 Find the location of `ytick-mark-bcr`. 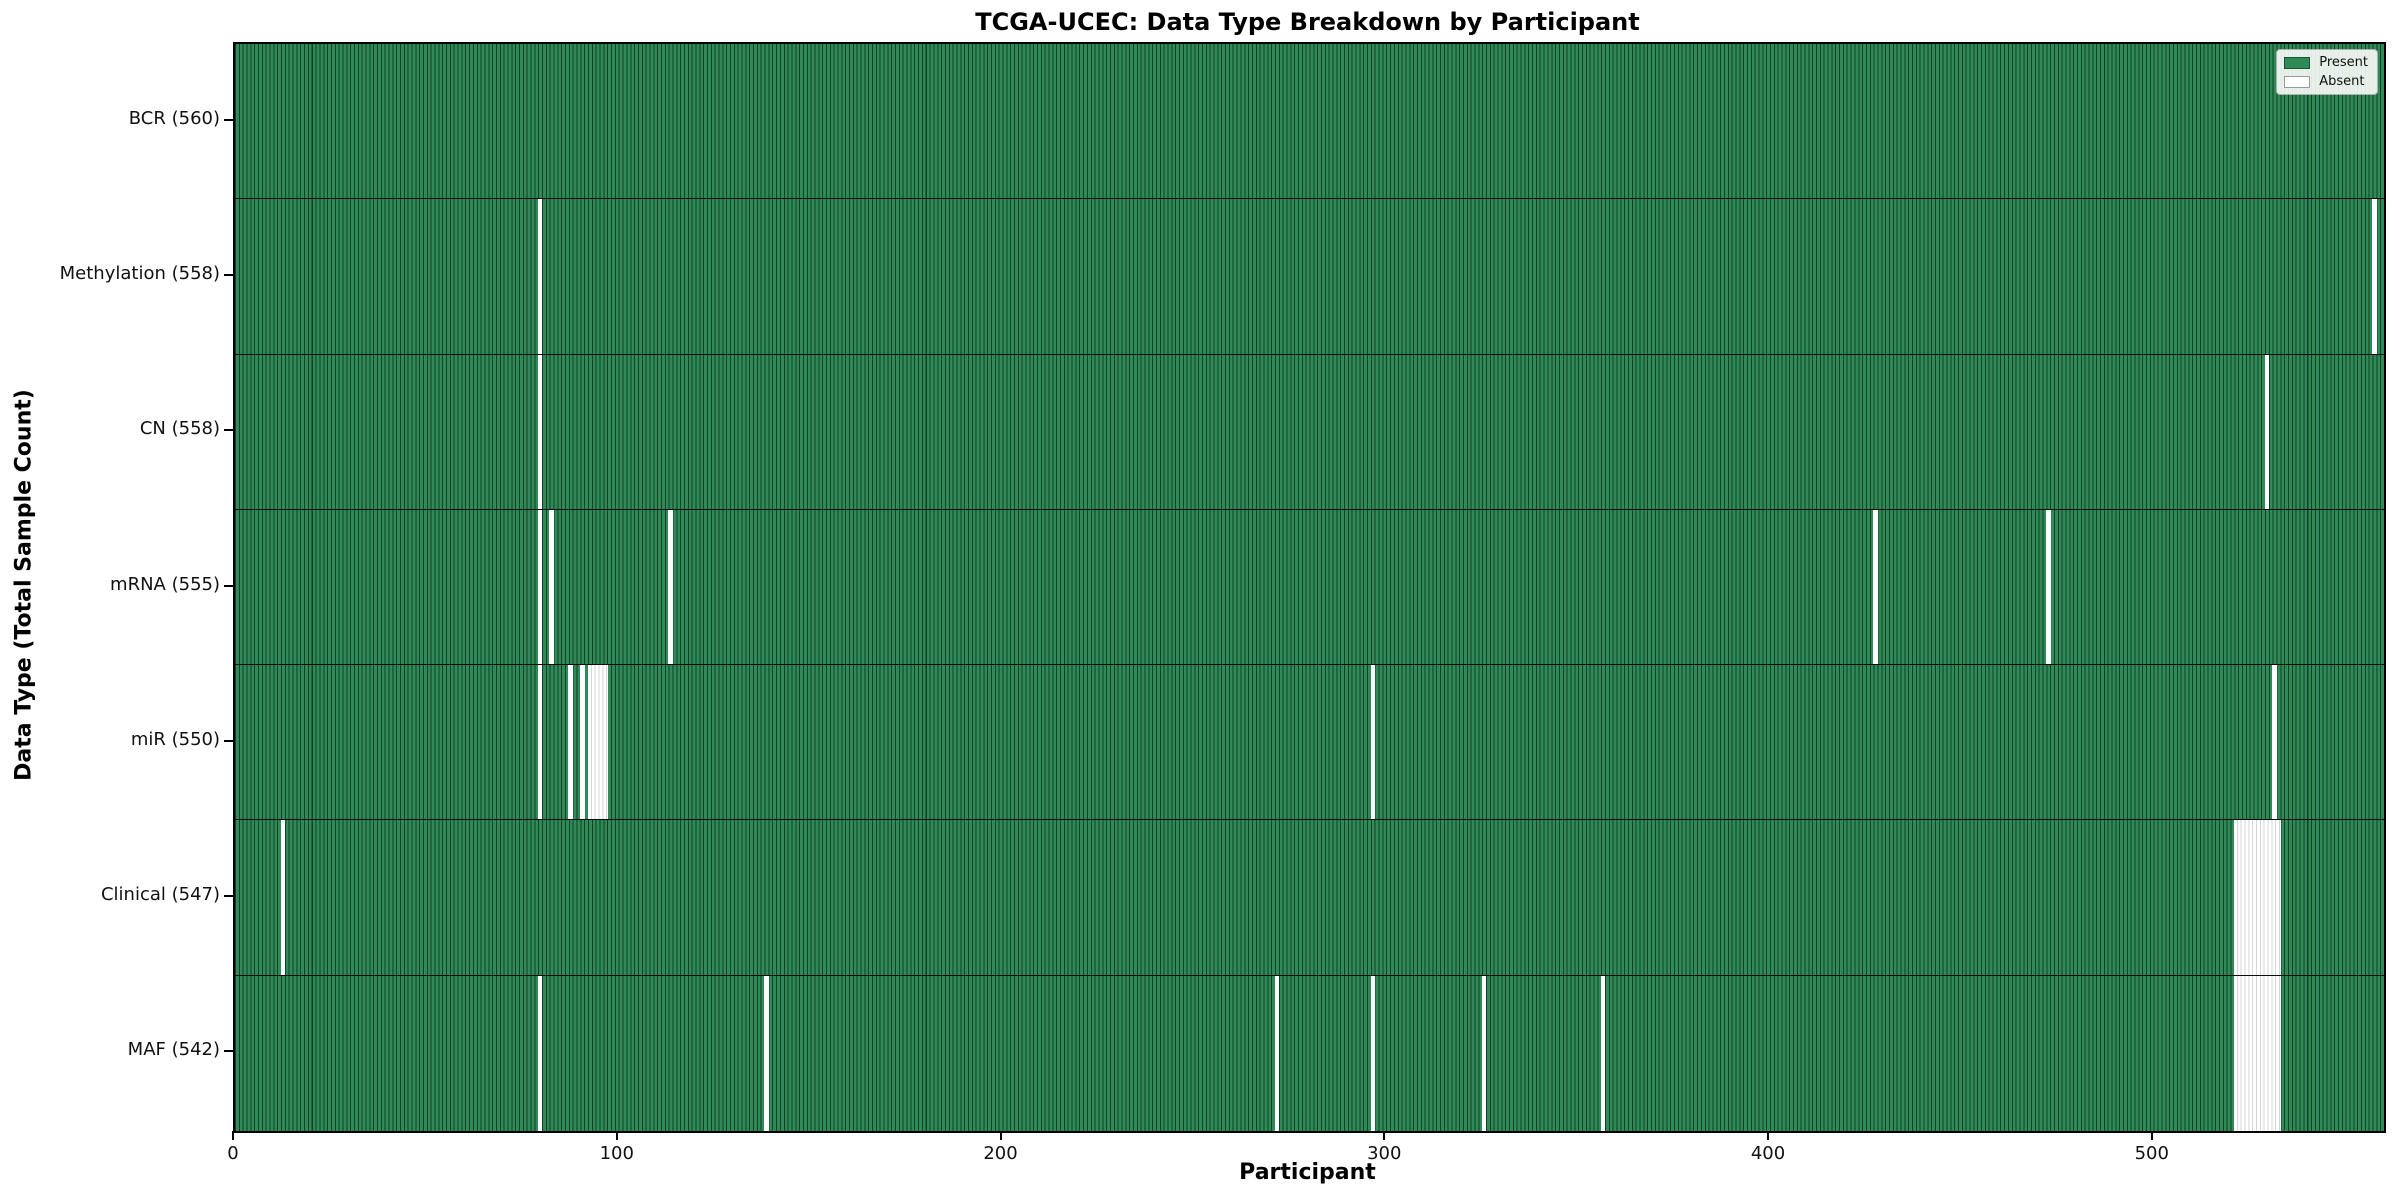

ytick-mark-bcr is located at coordinates (228, 119).